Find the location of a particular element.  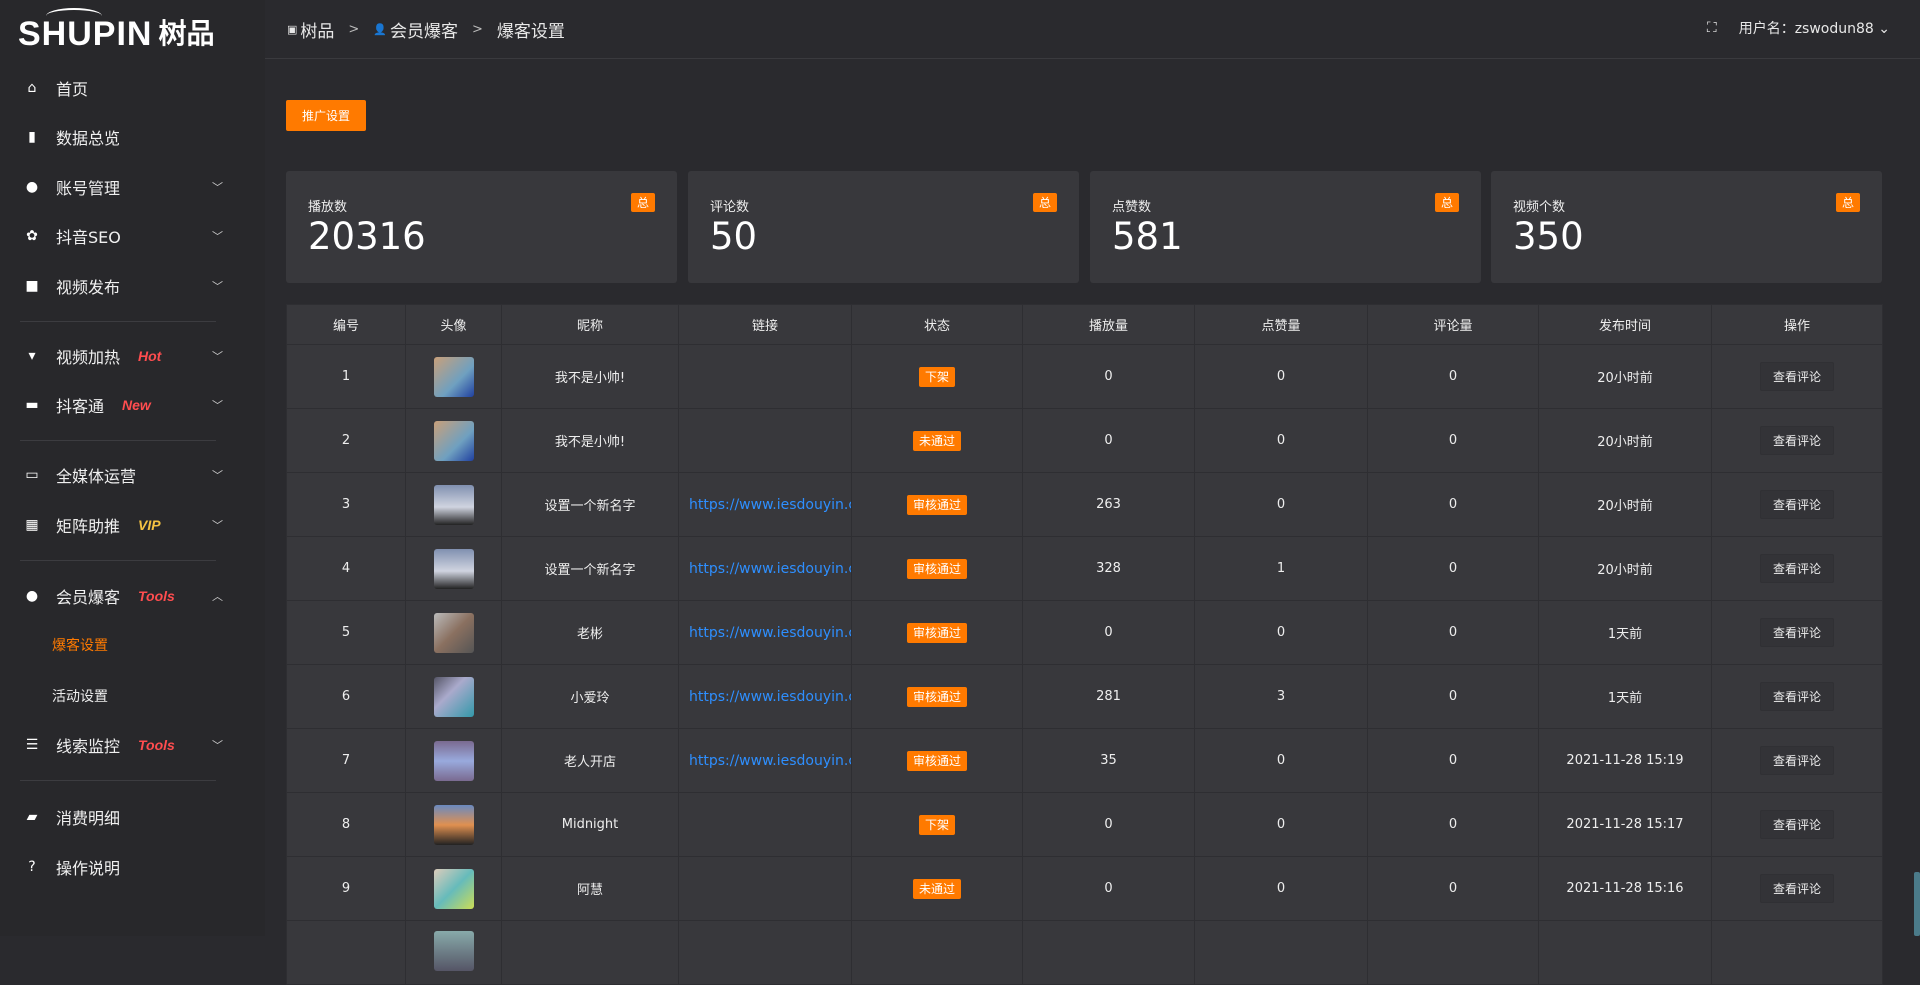

likes: 0 is located at coordinates (1281, 504).